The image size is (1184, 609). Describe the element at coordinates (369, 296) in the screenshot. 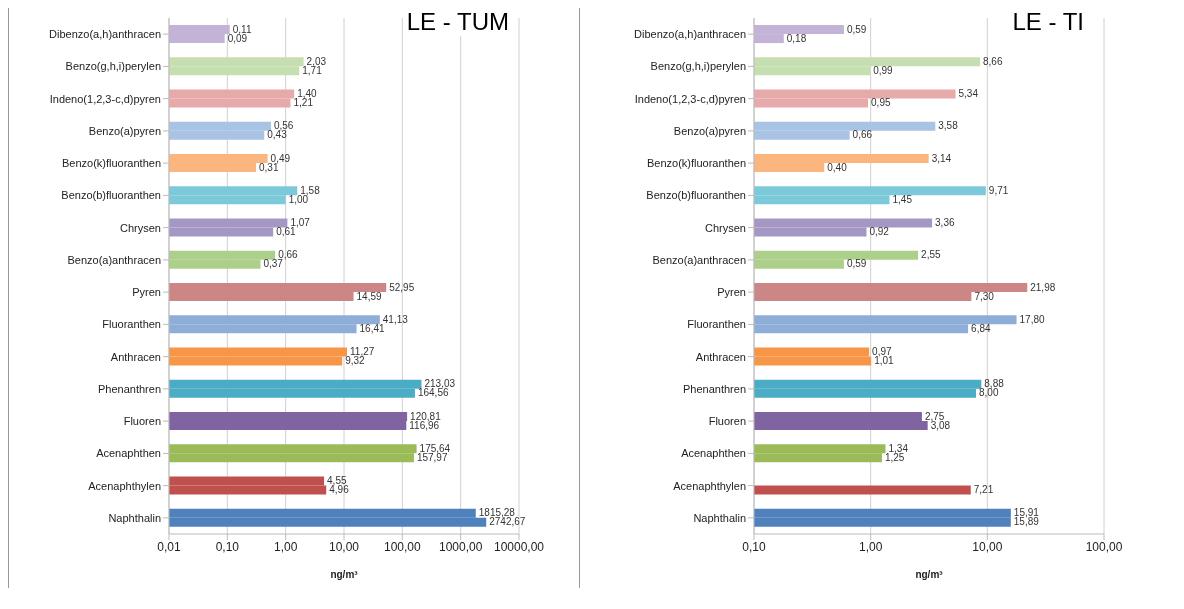

I see `data-label: 14,59` at that location.